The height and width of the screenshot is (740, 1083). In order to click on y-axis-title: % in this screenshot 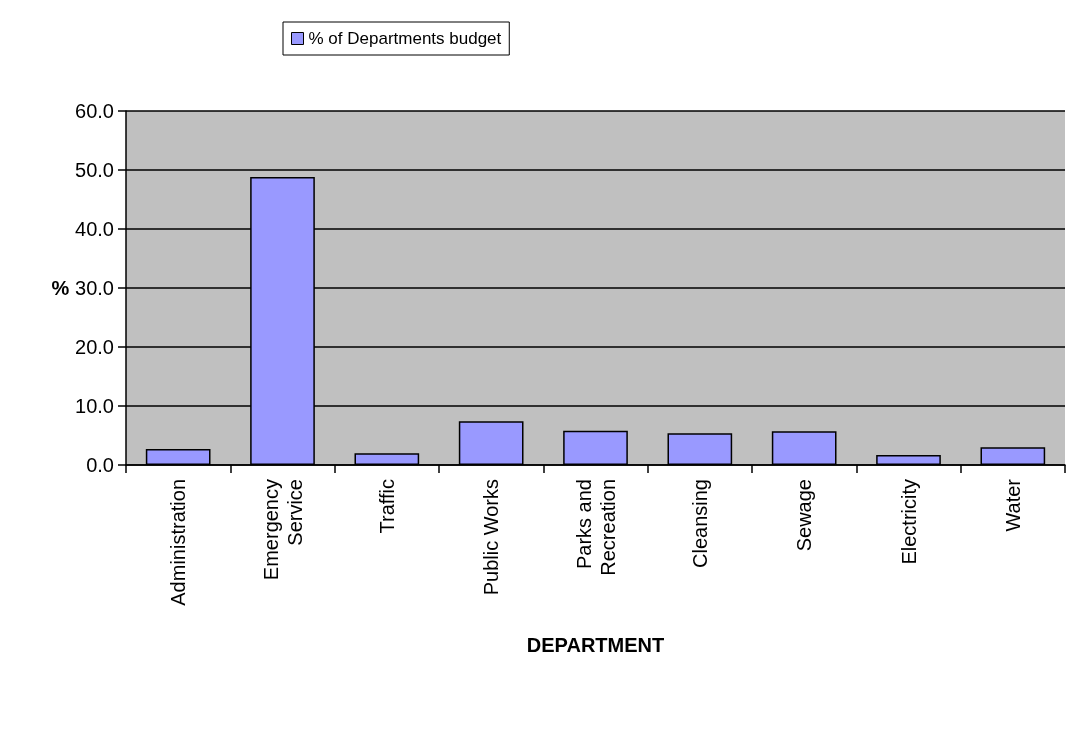, I will do `click(60, 288)`.